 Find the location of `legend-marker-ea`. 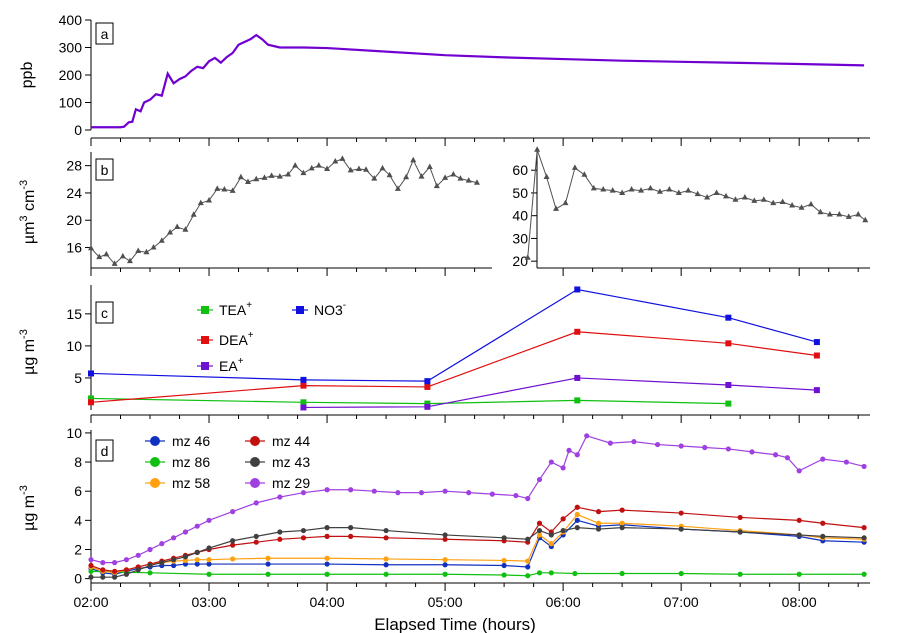

legend-marker-ea is located at coordinates (205, 366).